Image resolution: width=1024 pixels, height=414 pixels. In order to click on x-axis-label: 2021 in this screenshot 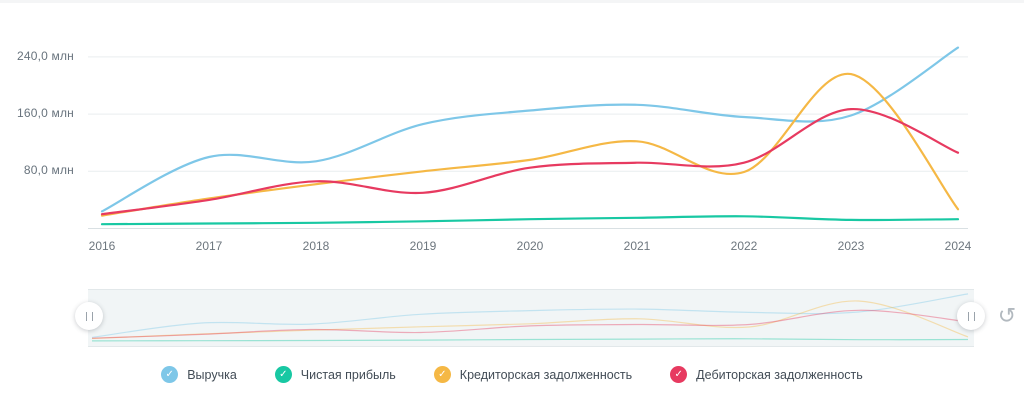, I will do `click(637, 246)`.